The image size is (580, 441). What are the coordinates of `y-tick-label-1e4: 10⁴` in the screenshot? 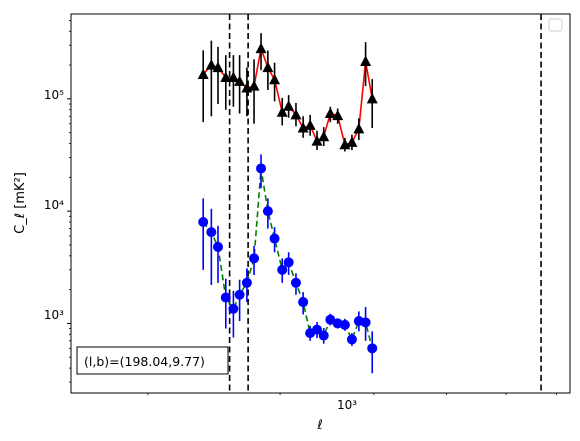 It's located at (54, 205).